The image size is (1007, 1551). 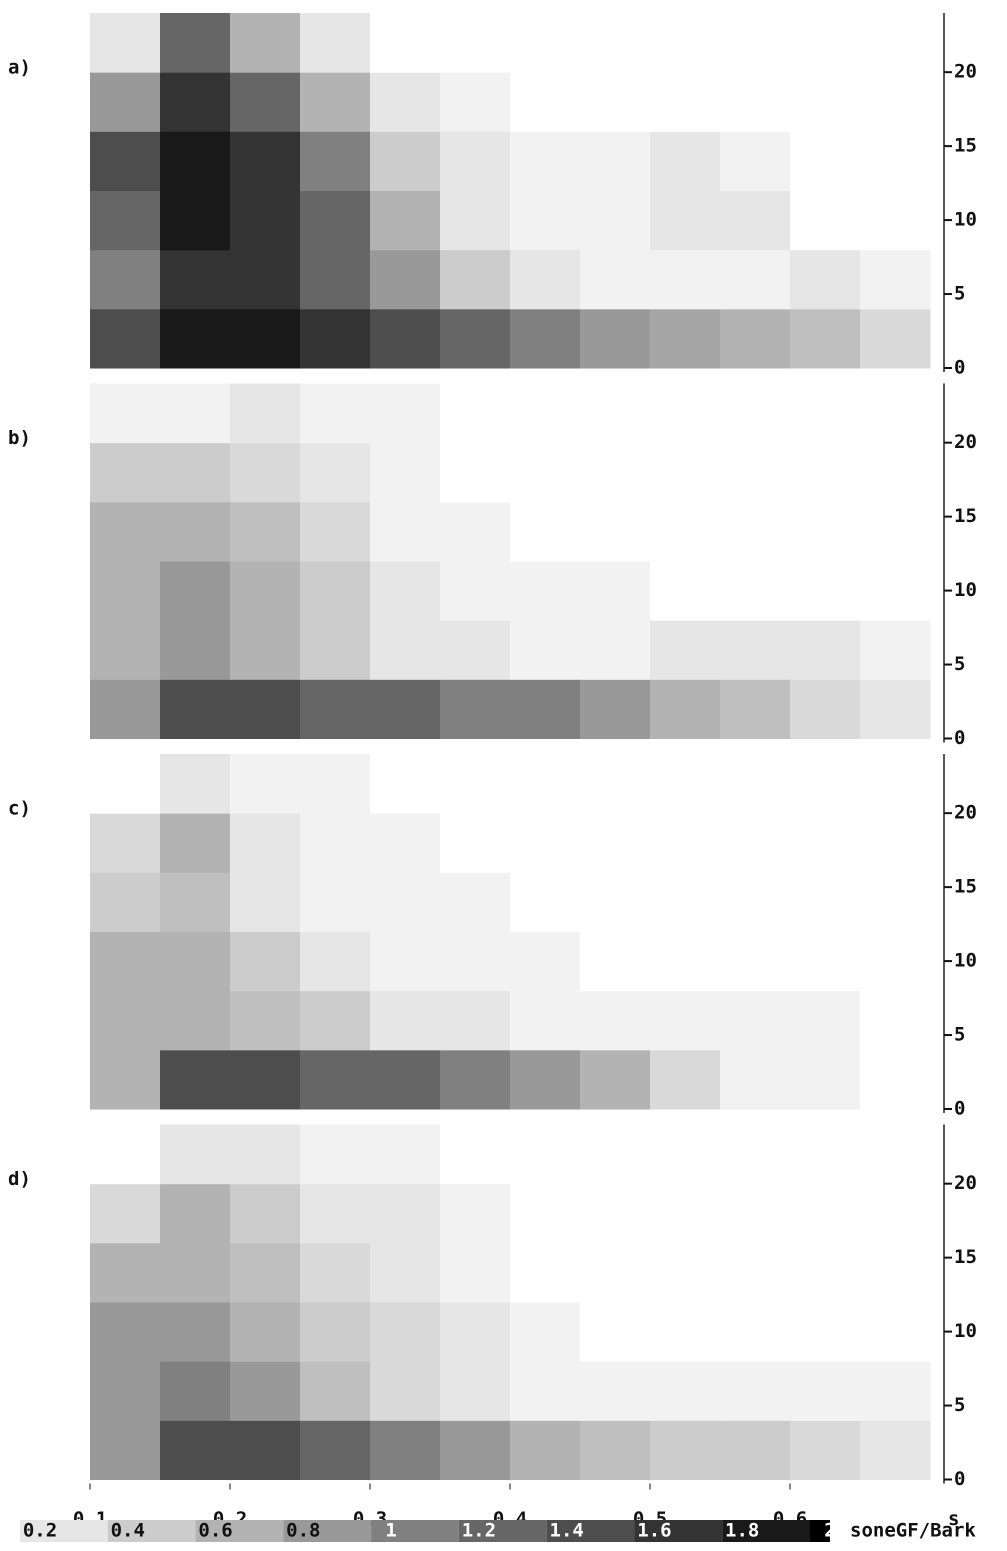 I want to click on colorbar-tick-label: 0.2, so click(x=40, y=1531).